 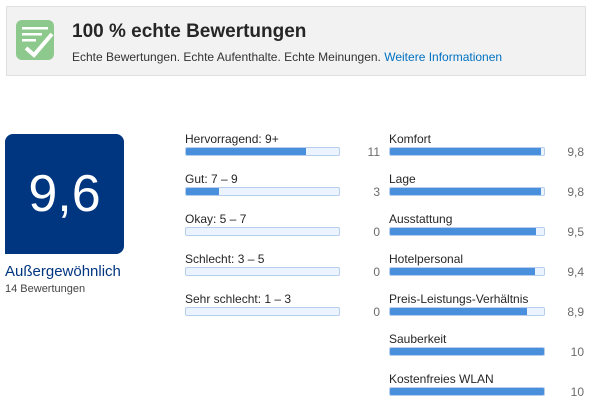 What do you see at coordinates (575, 232) in the screenshot?
I see `score-value: 9,5` at bounding box center [575, 232].